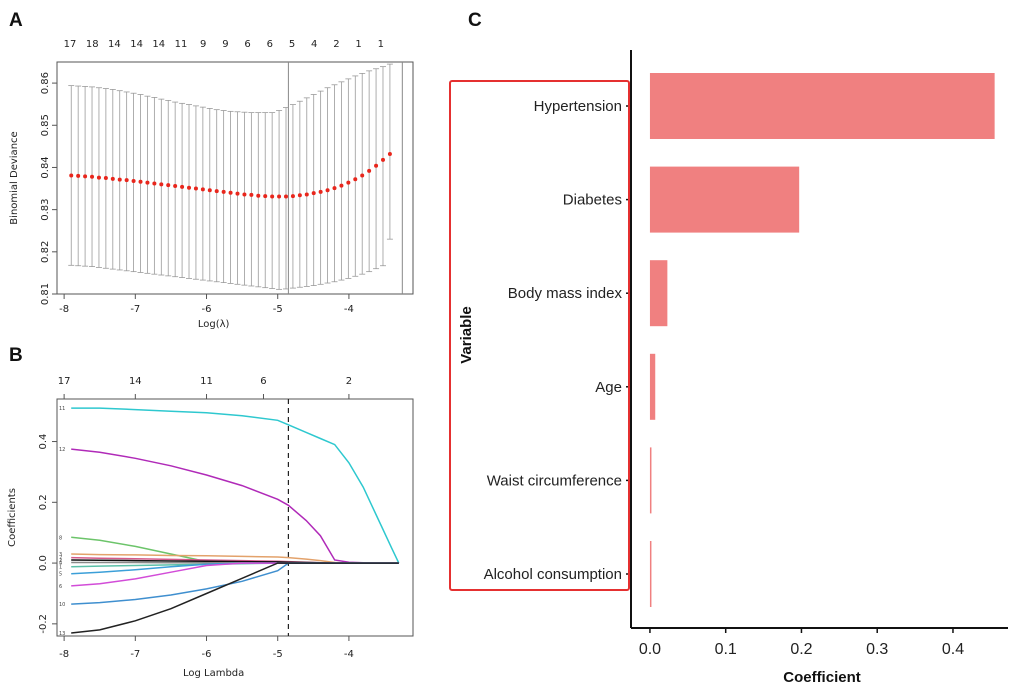 Image resolution: width=1024 pixels, height=690 pixels. Describe the element at coordinates (43, 502) in the screenshot. I see `panel-b-y-tick-label: 0.2` at that location.